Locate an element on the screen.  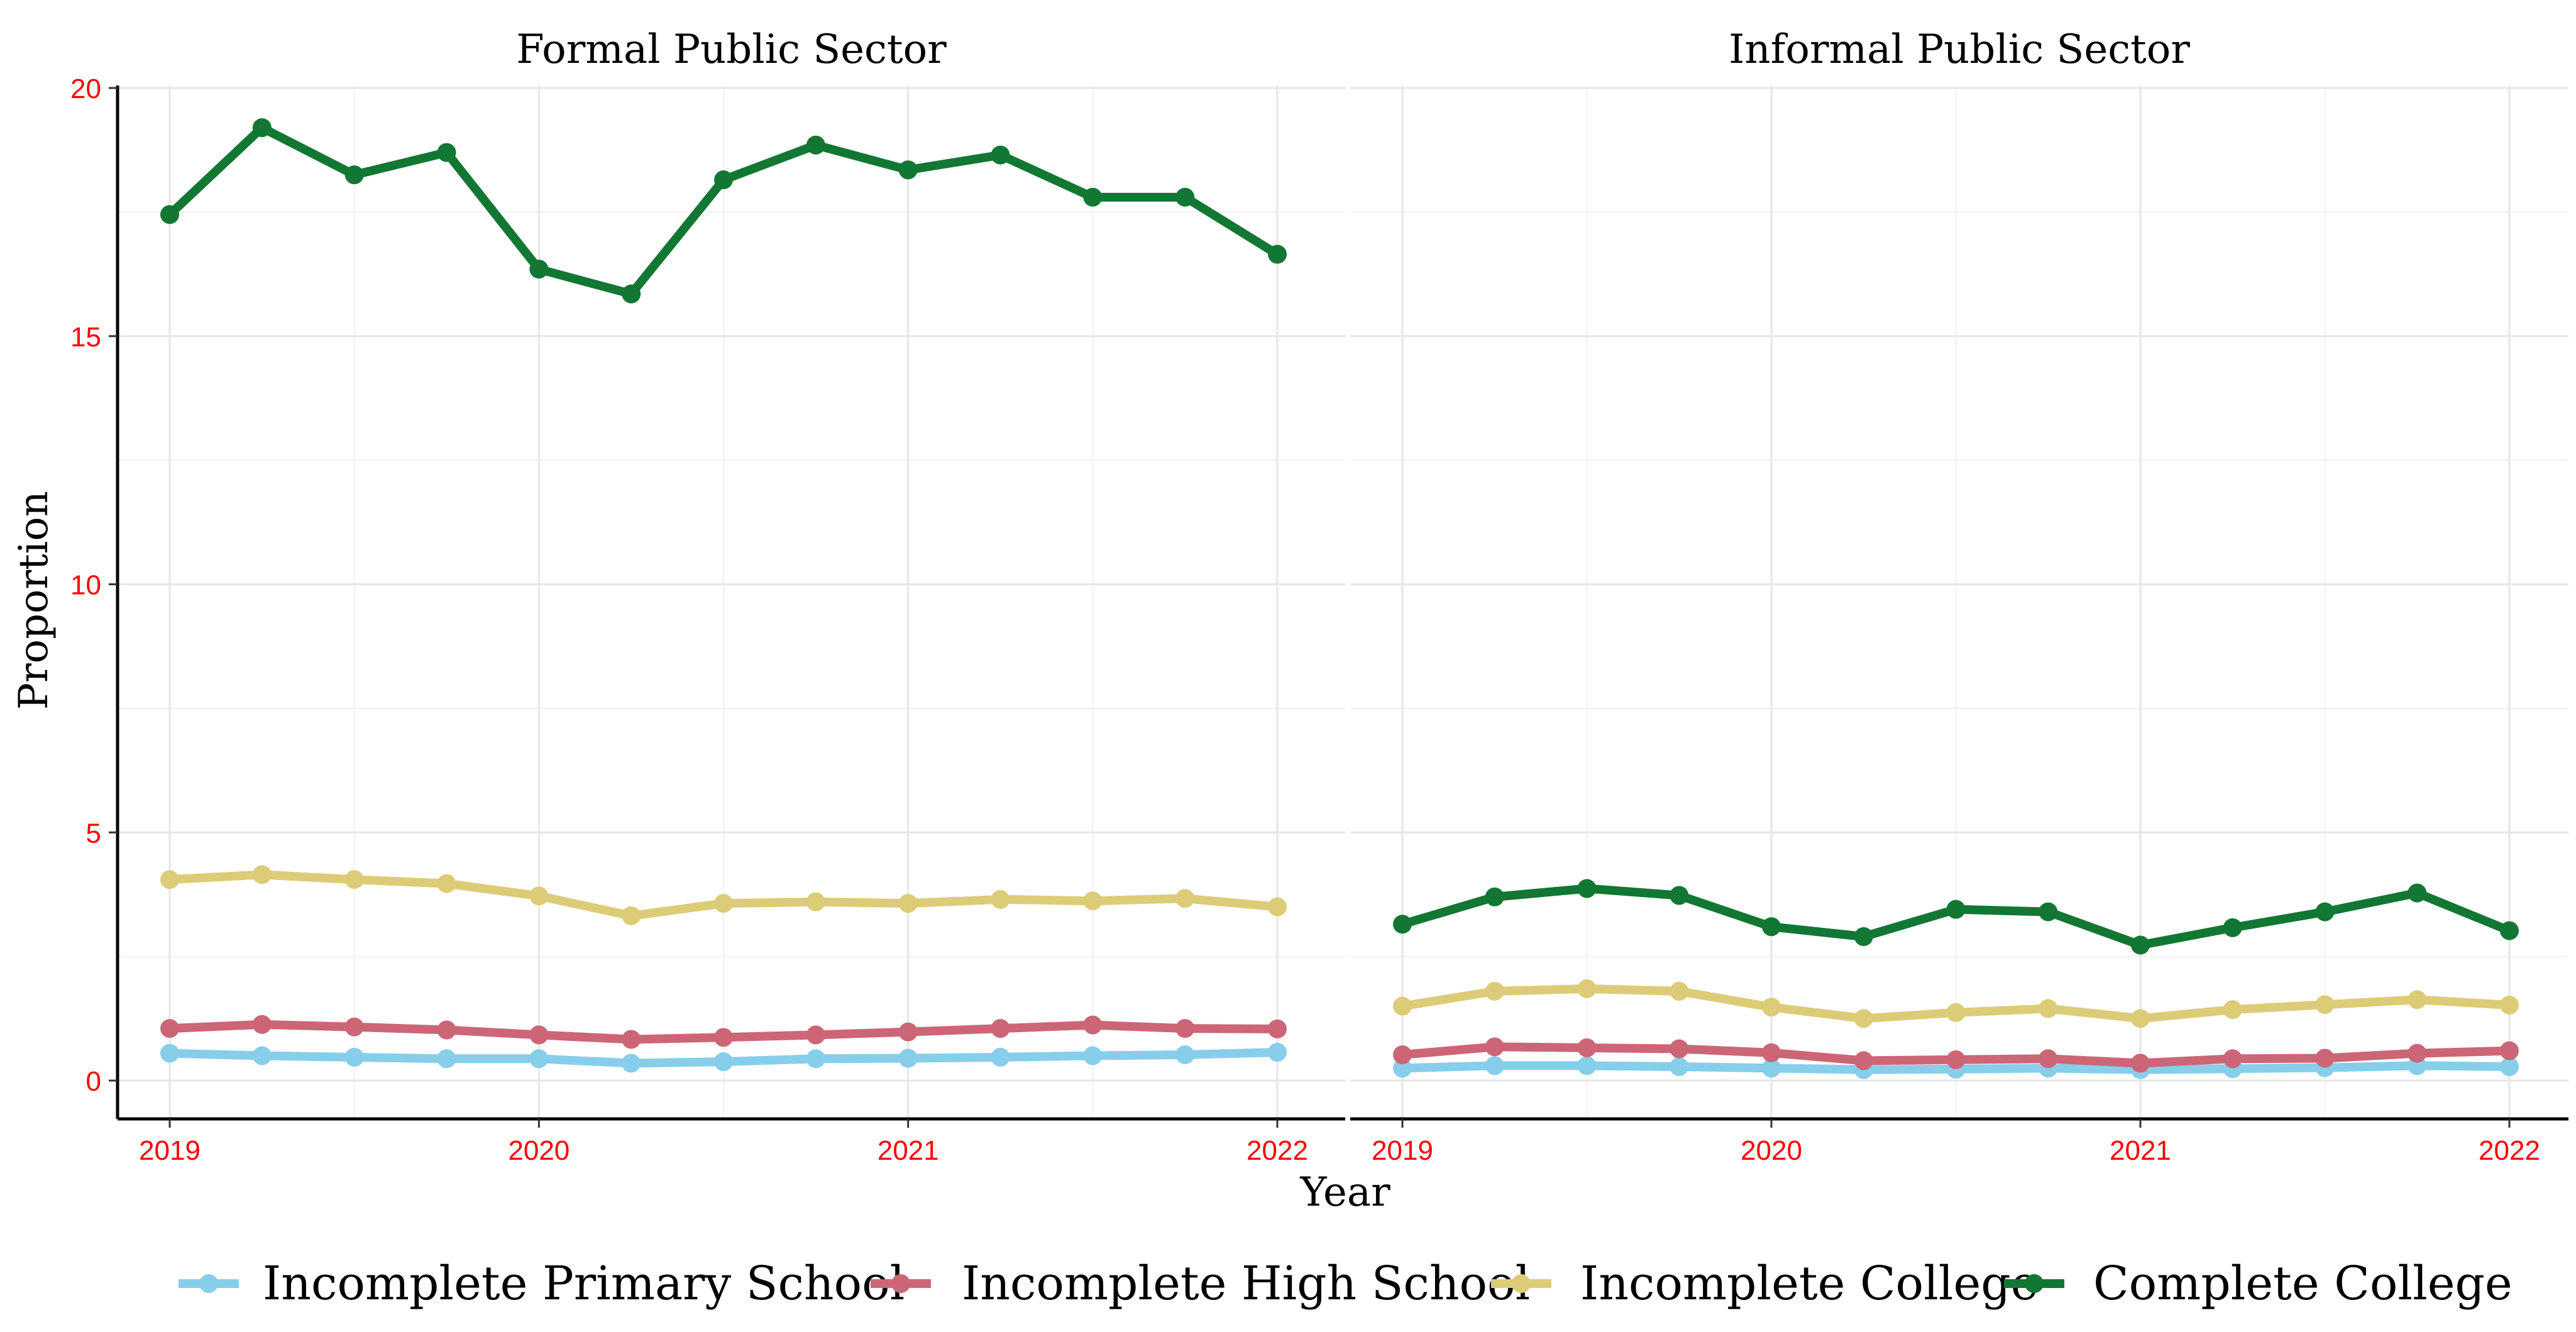
series-incomplete-primary-school is located at coordinates (724, 1057).